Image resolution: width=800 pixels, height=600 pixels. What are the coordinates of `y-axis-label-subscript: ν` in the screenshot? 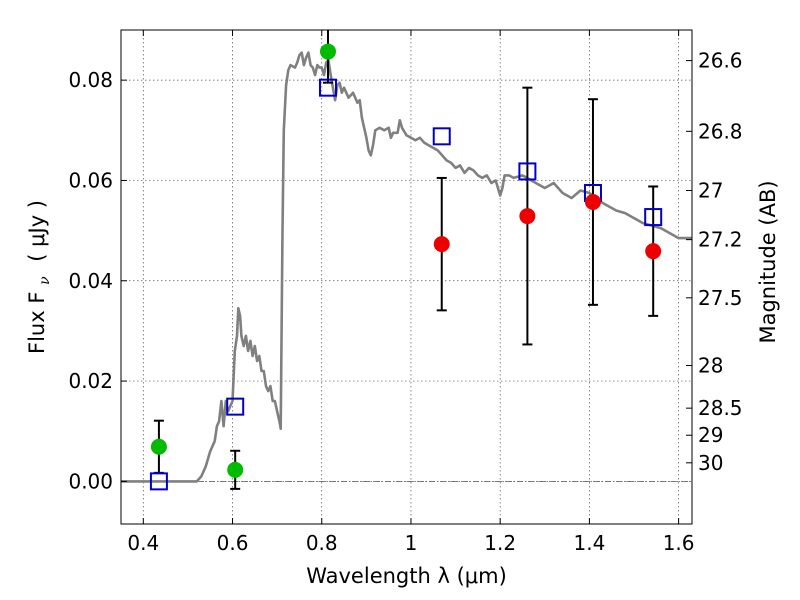 It's located at (45, 280).